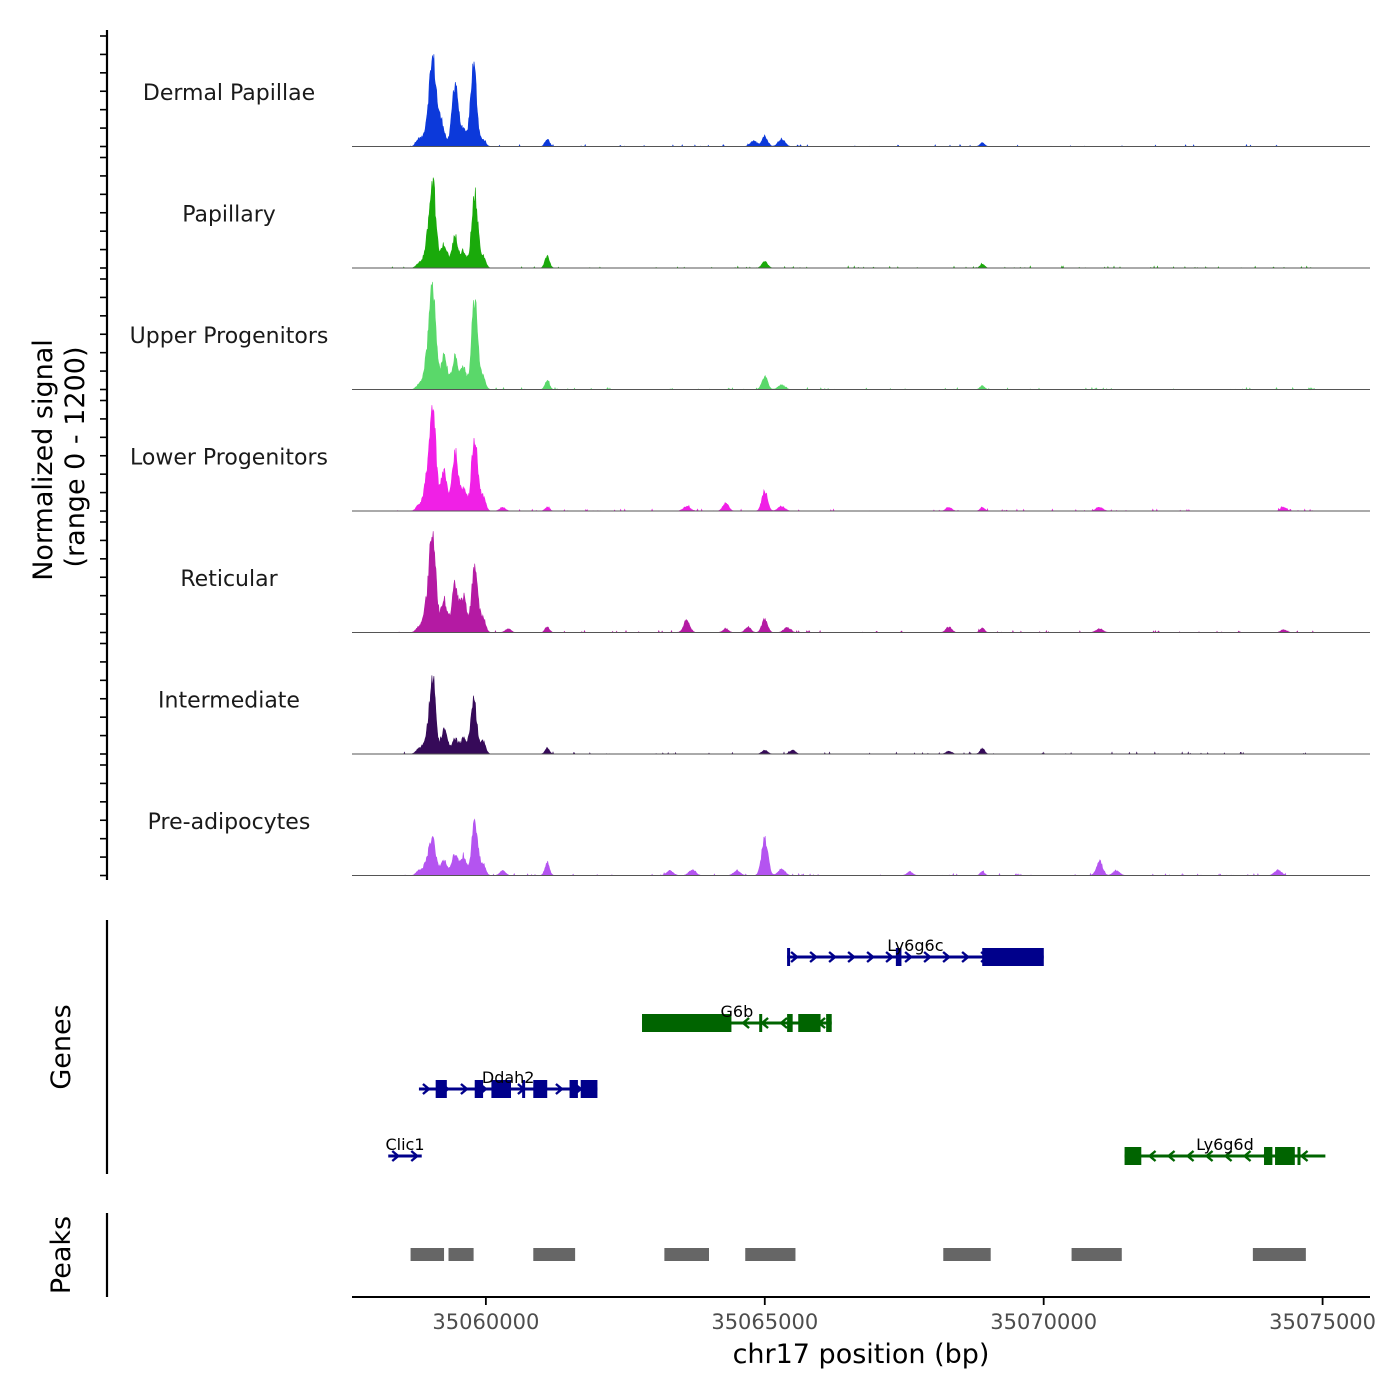  What do you see at coordinates (229, 215) in the screenshot?
I see `track-label-papillary: Papillary` at bounding box center [229, 215].